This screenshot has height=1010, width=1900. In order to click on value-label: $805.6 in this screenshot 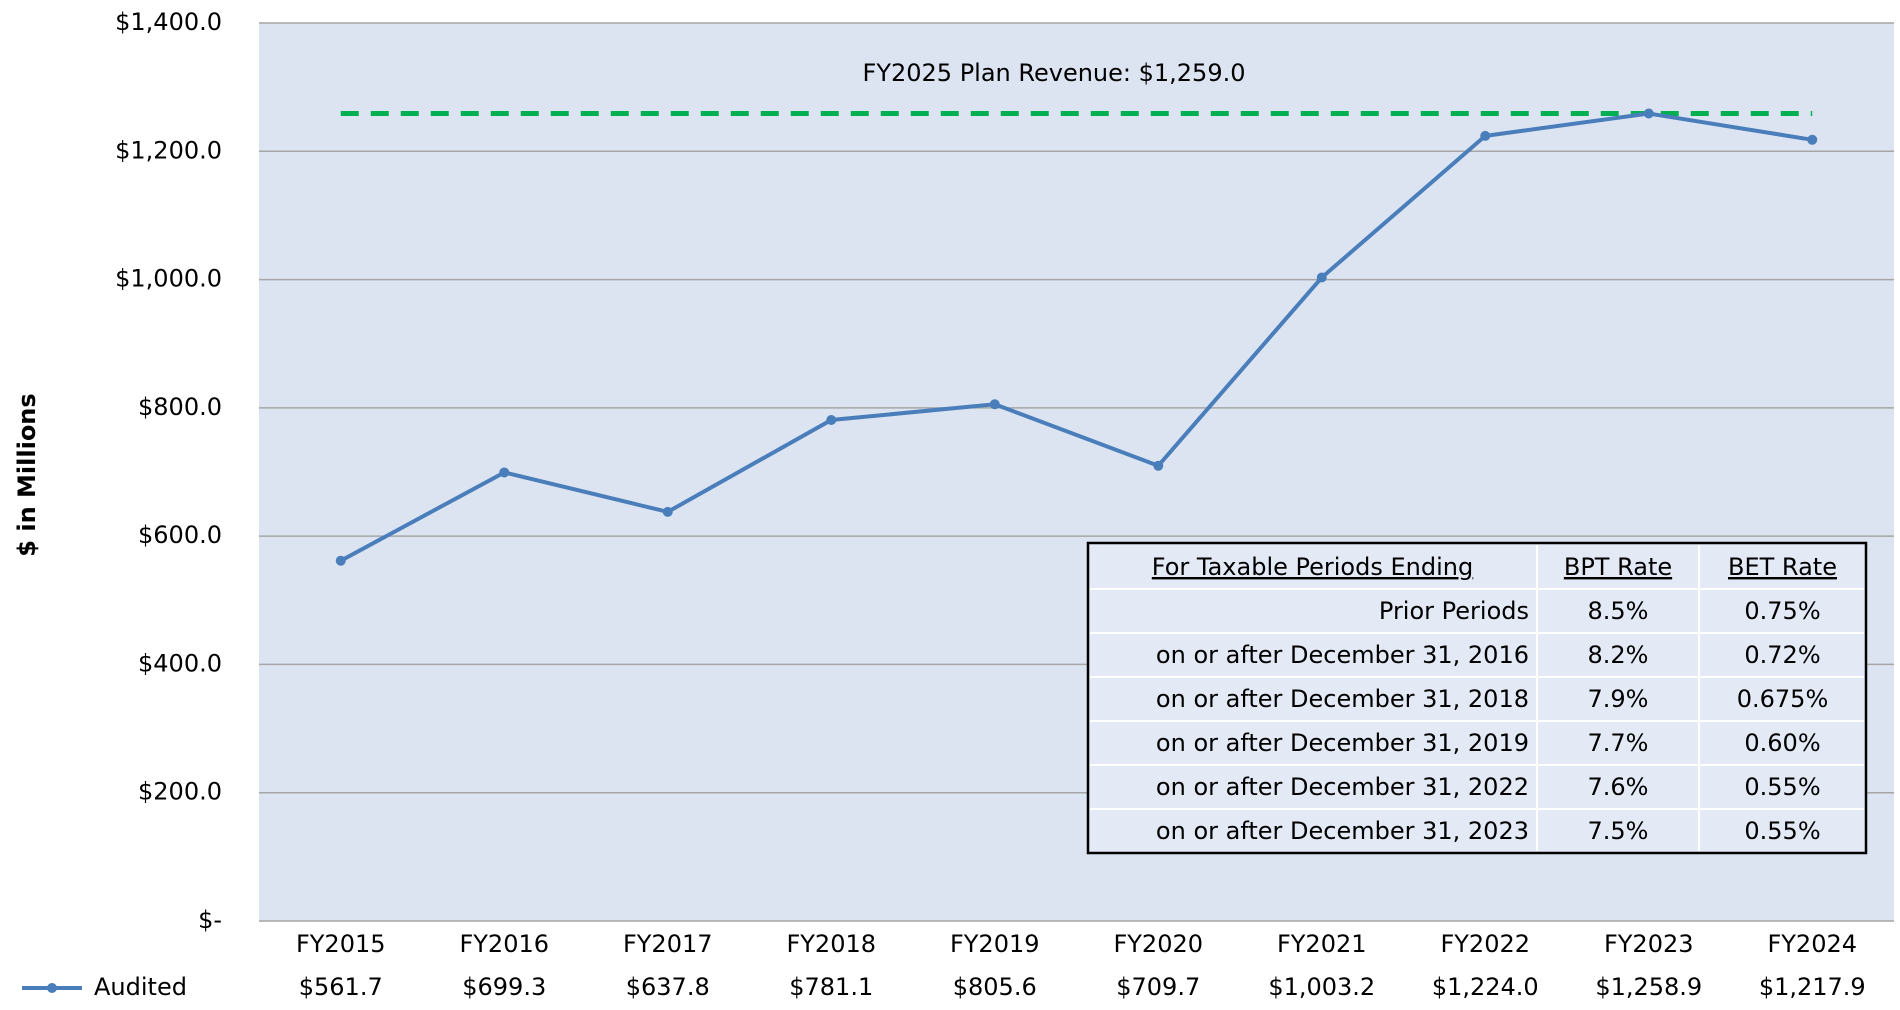, I will do `click(995, 987)`.